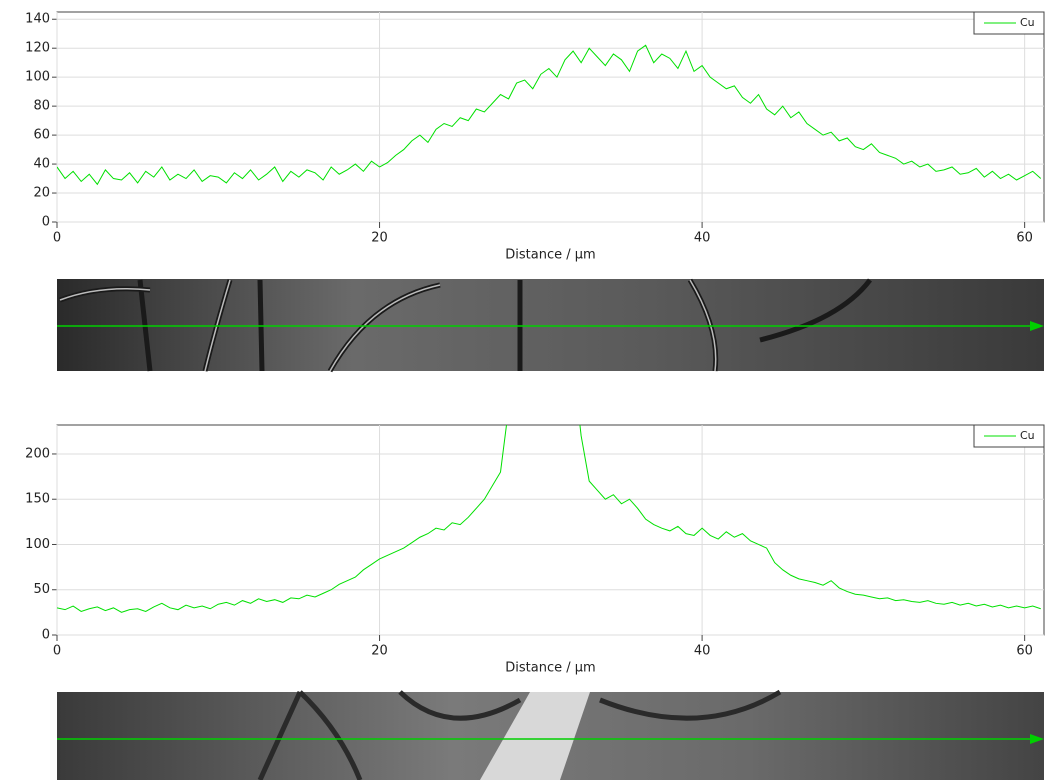 This screenshot has height=784, width=1046. I want to click on y-tick-label: 40, so click(41, 164).